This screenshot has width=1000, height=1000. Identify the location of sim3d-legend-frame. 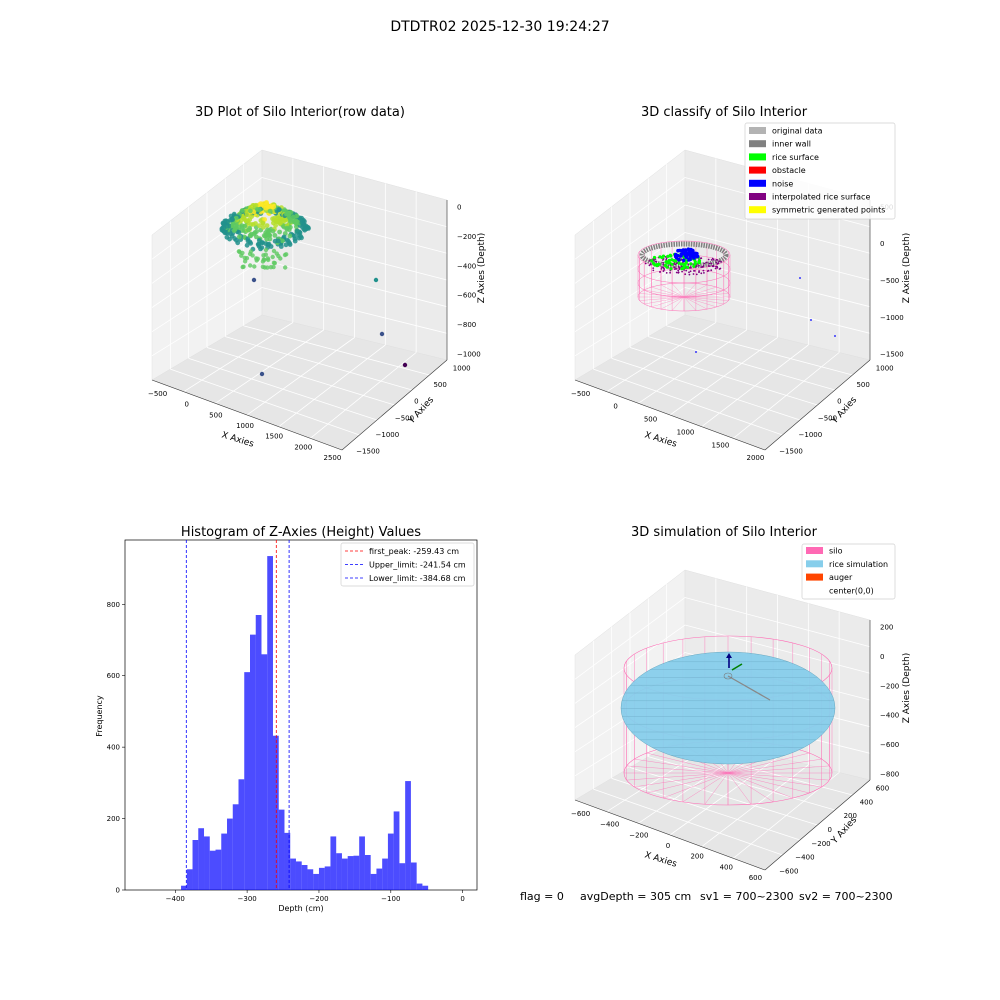
(848, 571).